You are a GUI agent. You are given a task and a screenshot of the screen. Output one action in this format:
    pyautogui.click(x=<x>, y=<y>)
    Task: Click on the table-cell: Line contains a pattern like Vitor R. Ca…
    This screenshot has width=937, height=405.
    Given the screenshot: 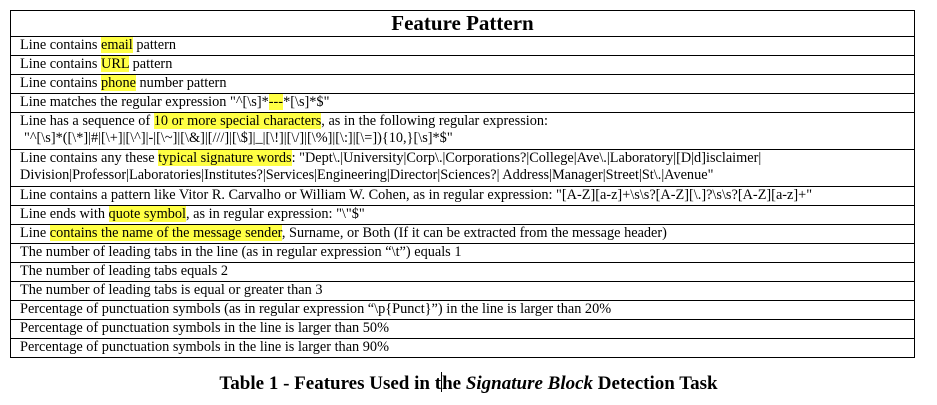 What is the action you would take?
    pyautogui.click(x=462, y=196)
    